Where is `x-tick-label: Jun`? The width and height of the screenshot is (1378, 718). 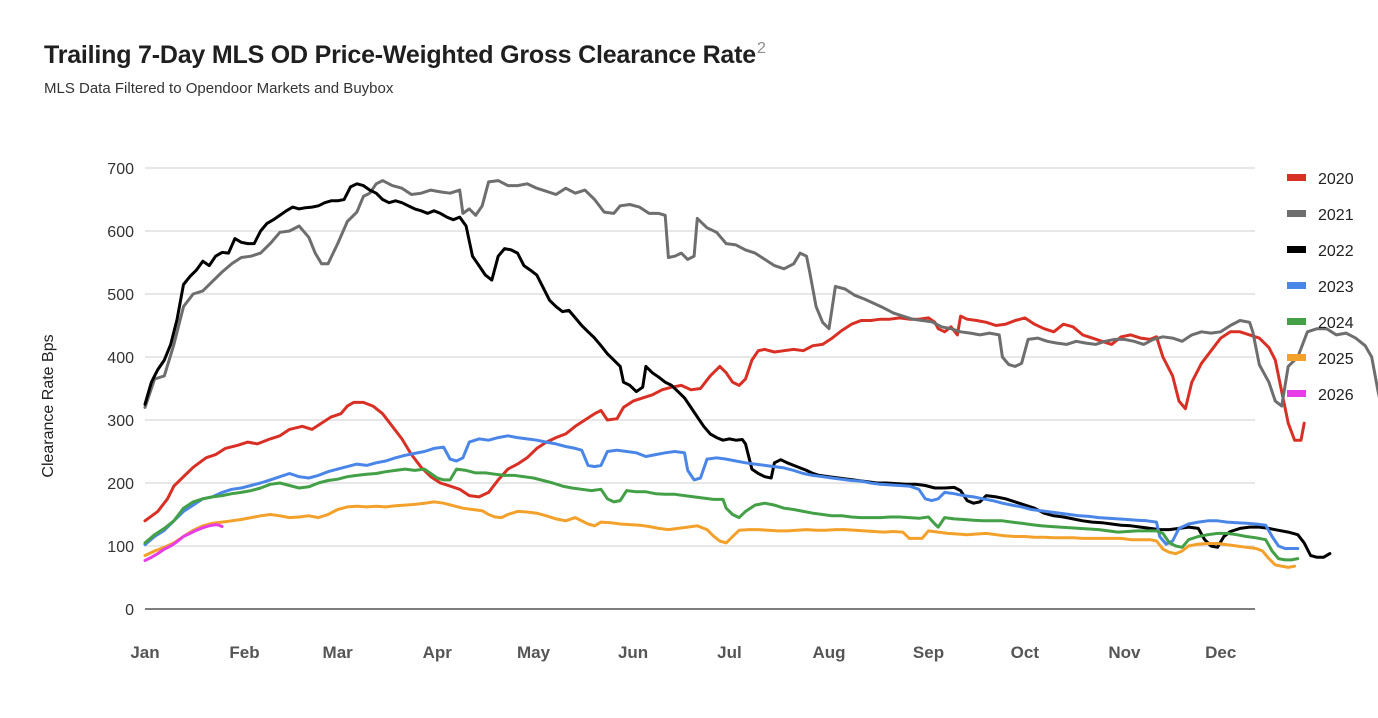
x-tick-label: Jun is located at coordinates (633, 652).